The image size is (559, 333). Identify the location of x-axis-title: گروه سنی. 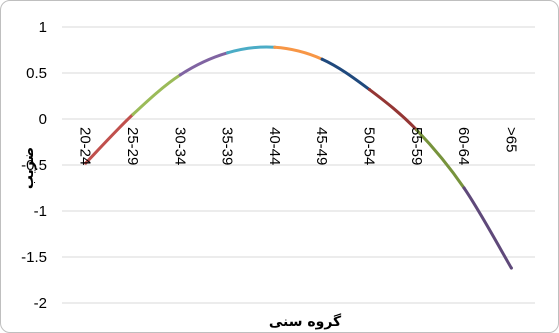
(305, 321).